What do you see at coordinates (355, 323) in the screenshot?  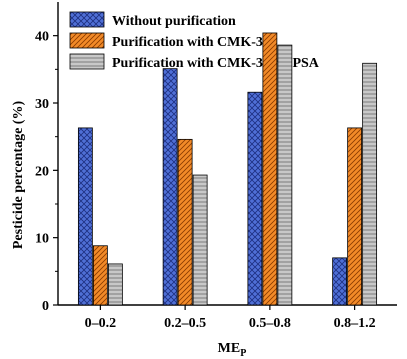 I see `x-tick-label: 0.8–1.2` at bounding box center [355, 323].